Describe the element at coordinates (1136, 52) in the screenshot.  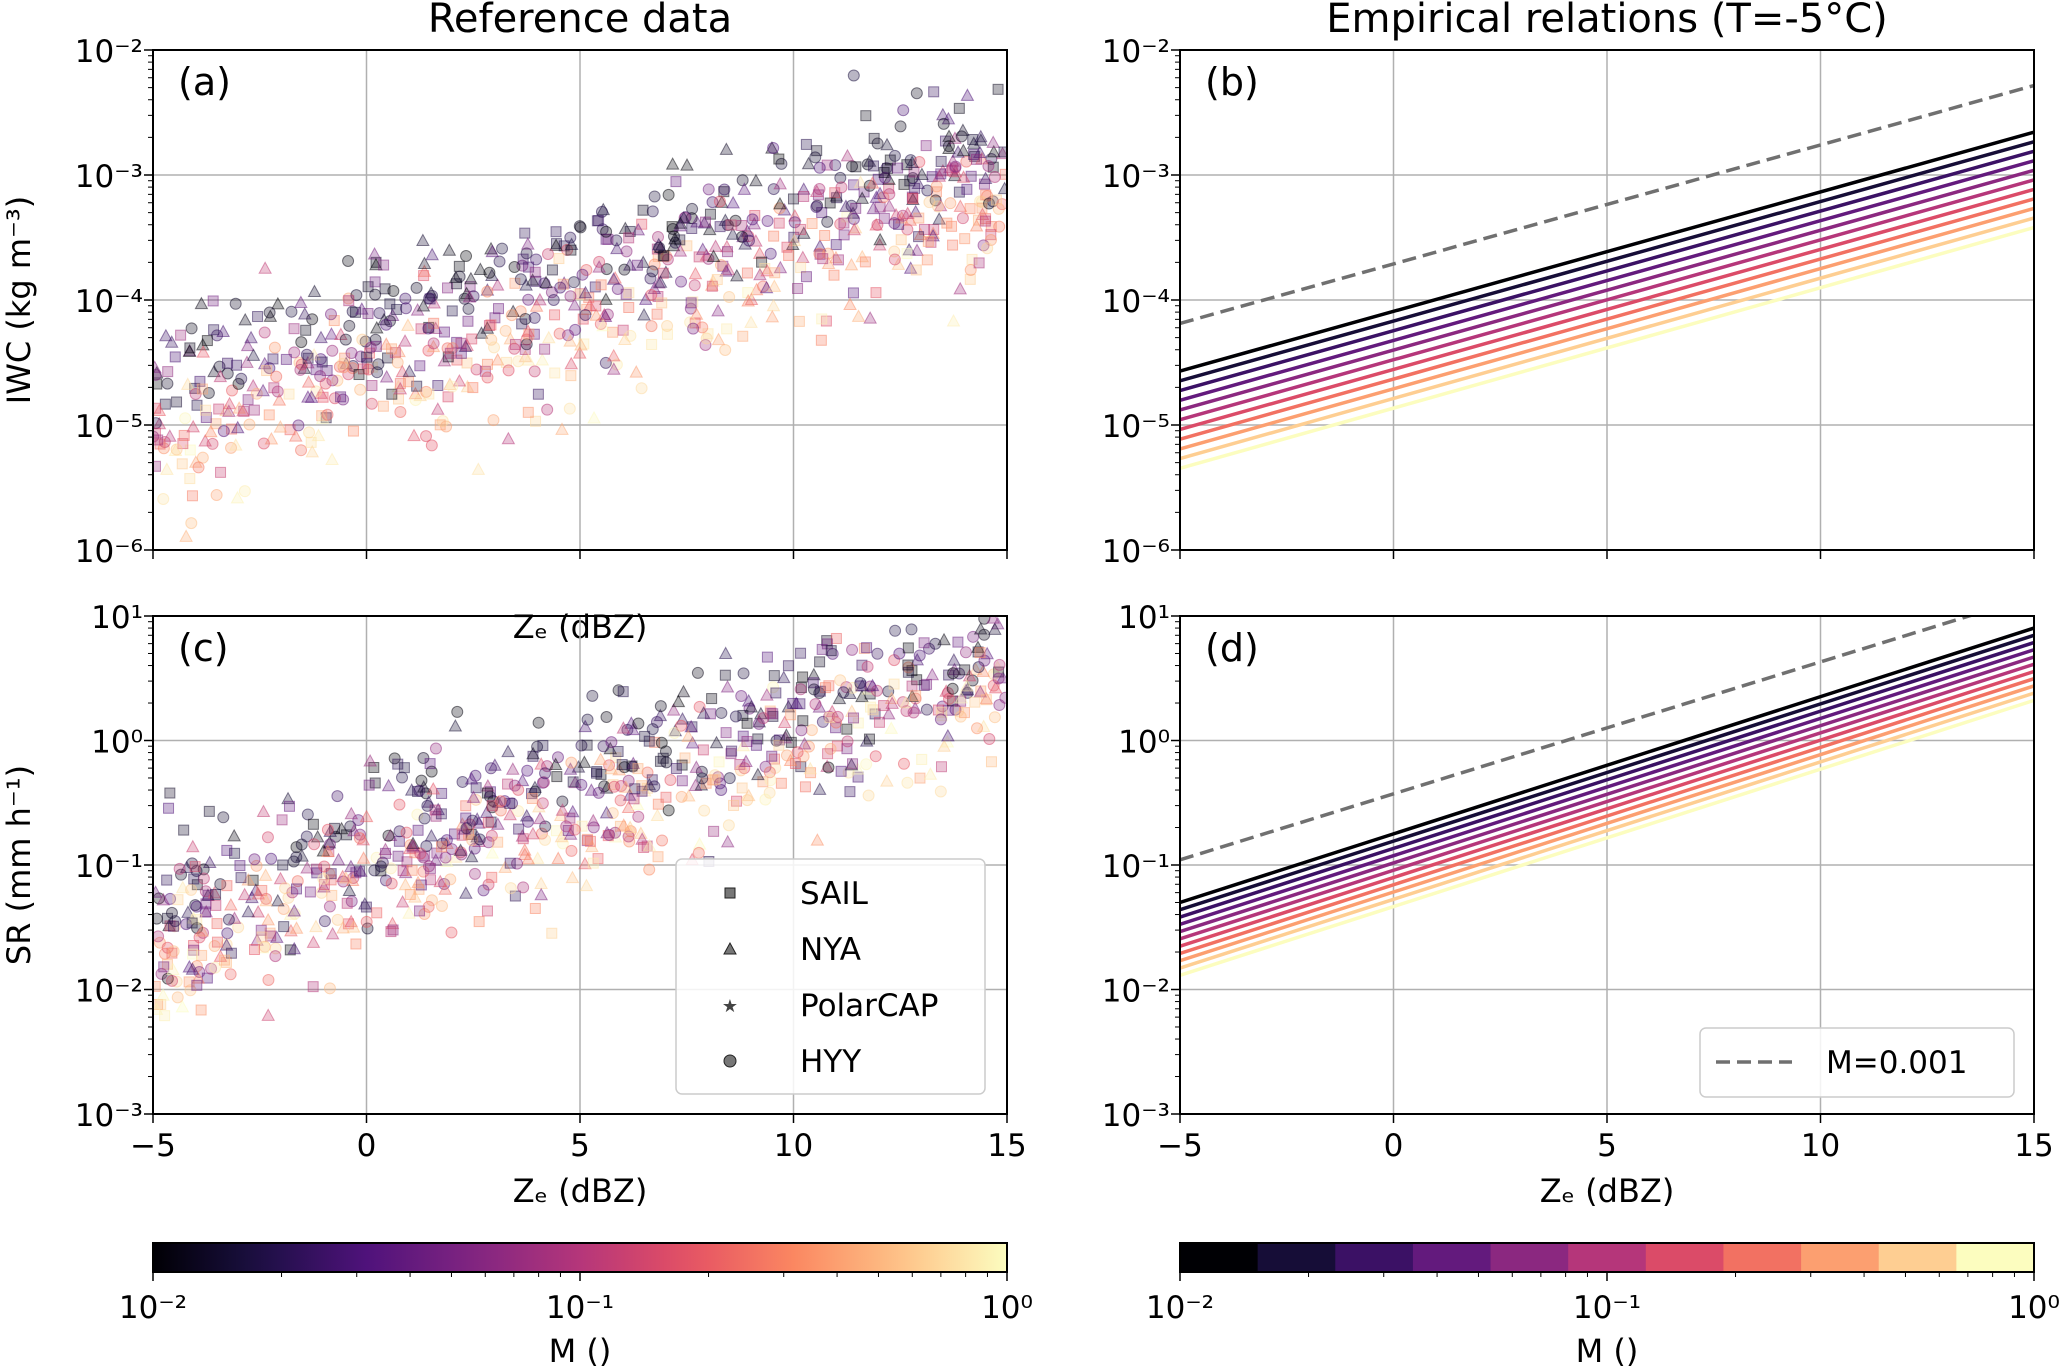
I see `y-tick-label: 10⁻²` at that location.